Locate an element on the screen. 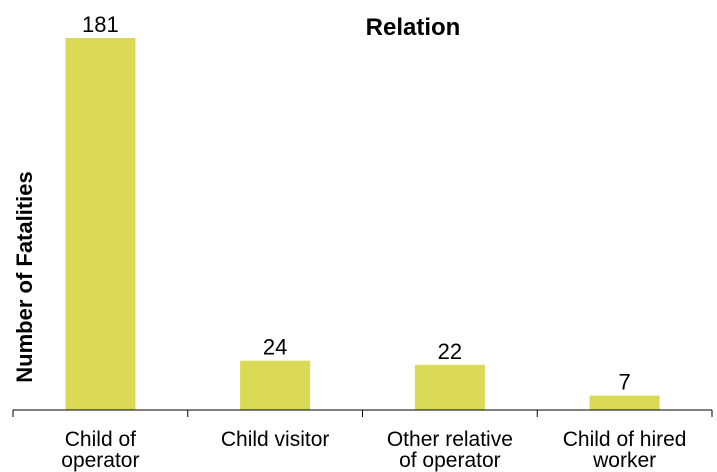 The height and width of the screenshot is (472, 717). bar-value-label: 7 is located at coordinates (625, 382).